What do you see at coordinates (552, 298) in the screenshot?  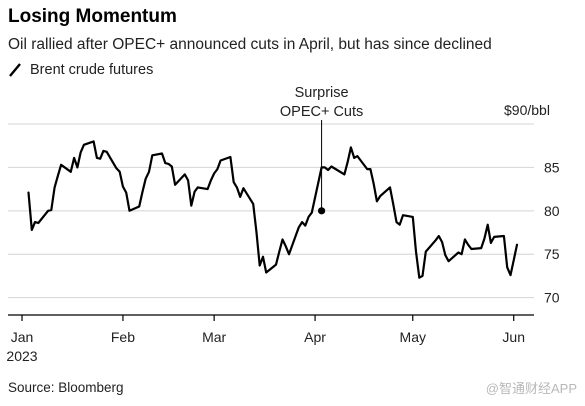 I see `y-tick-label-70: 70` at bounding box center [552, 298].